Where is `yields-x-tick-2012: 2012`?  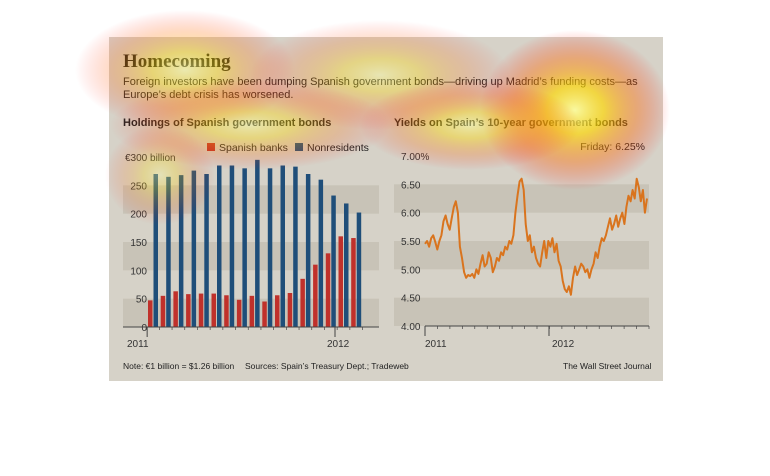 yields-x-tick-2012: 2012 is located at coordinates (563, 344).